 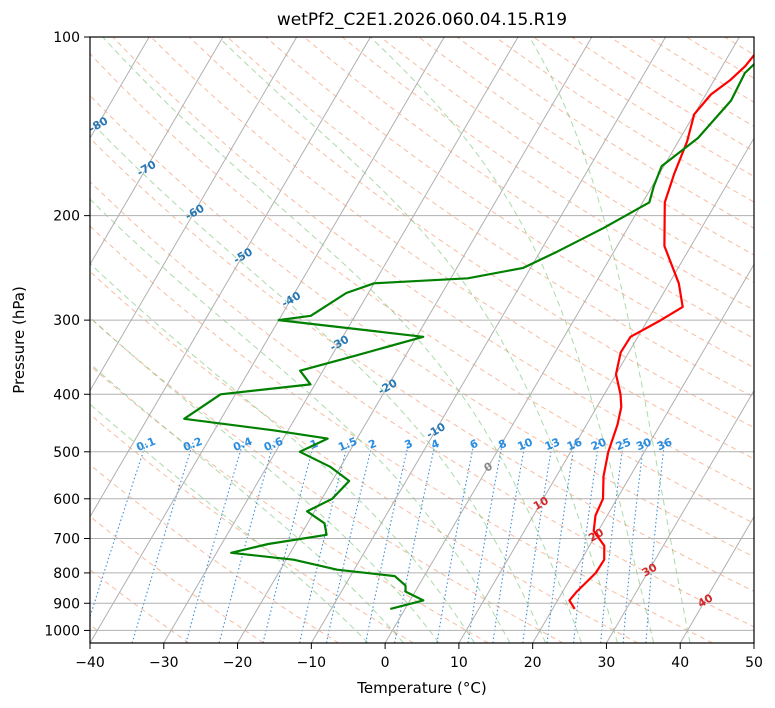 I want to click on y-tick-label: 400, so click(x=66, y=395).